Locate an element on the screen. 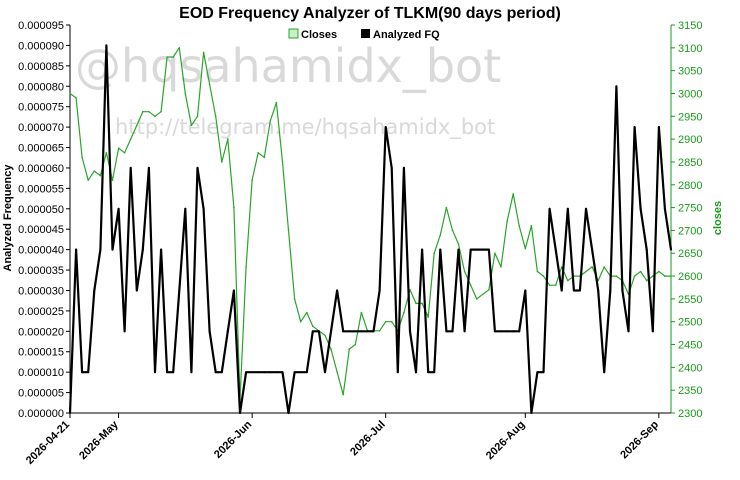 The image size is (740, 480). legend-label-closes: Closes is located at coordinates (319, 35).